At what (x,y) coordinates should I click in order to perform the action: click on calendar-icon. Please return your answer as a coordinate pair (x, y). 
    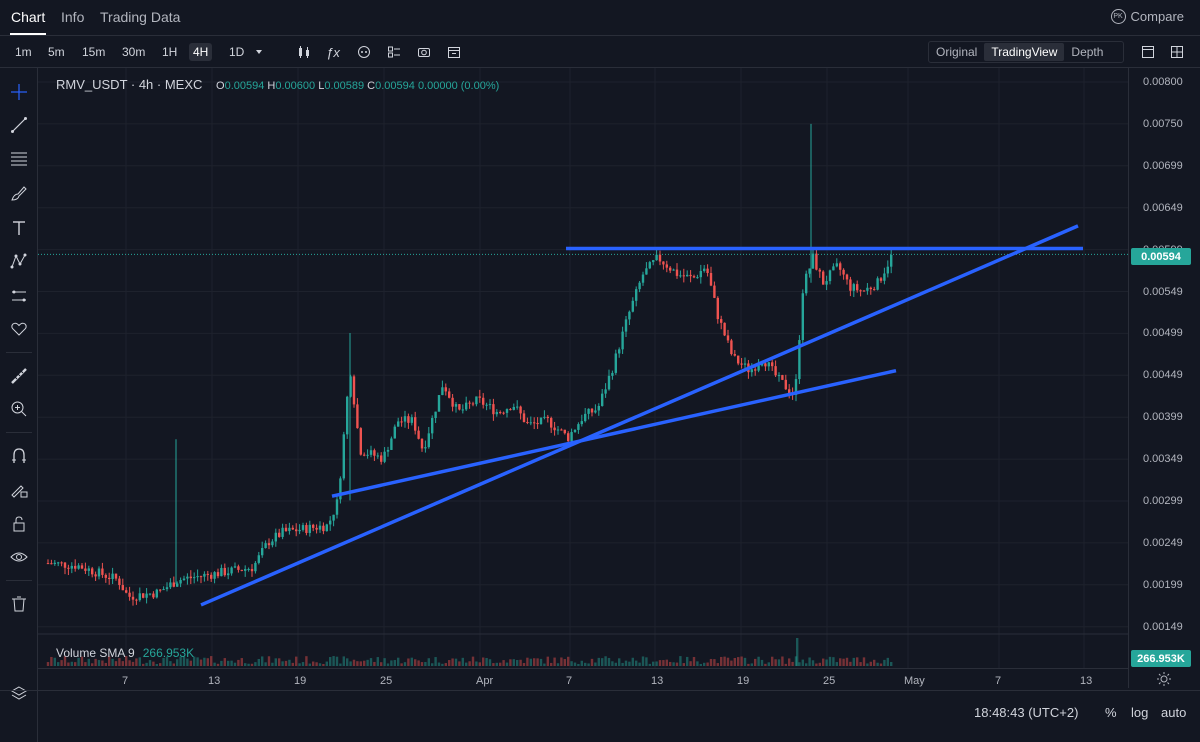
    Looking at the image, I should click on (454, 52).